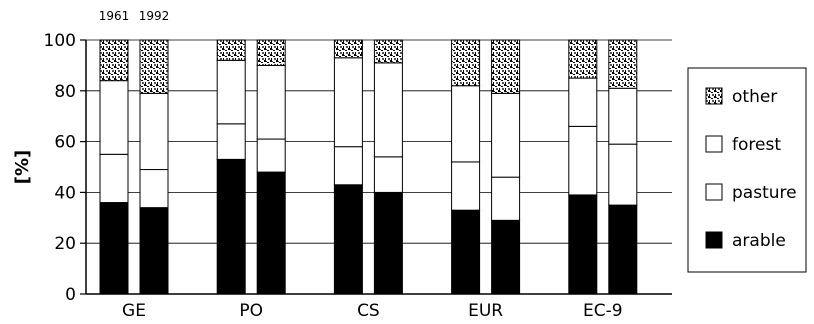  What do you see at coordinates (603, 311) in the screenshot?
I see `x-tick-label: EC-9` at bounding box center [603, 311].